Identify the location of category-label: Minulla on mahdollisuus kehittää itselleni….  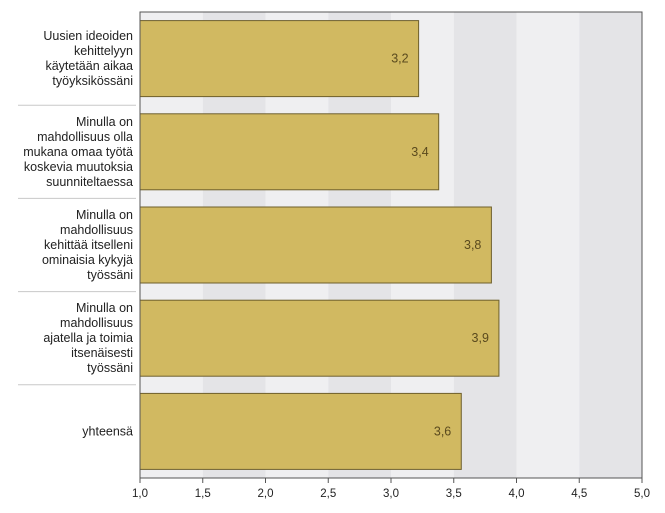
(87, 245).